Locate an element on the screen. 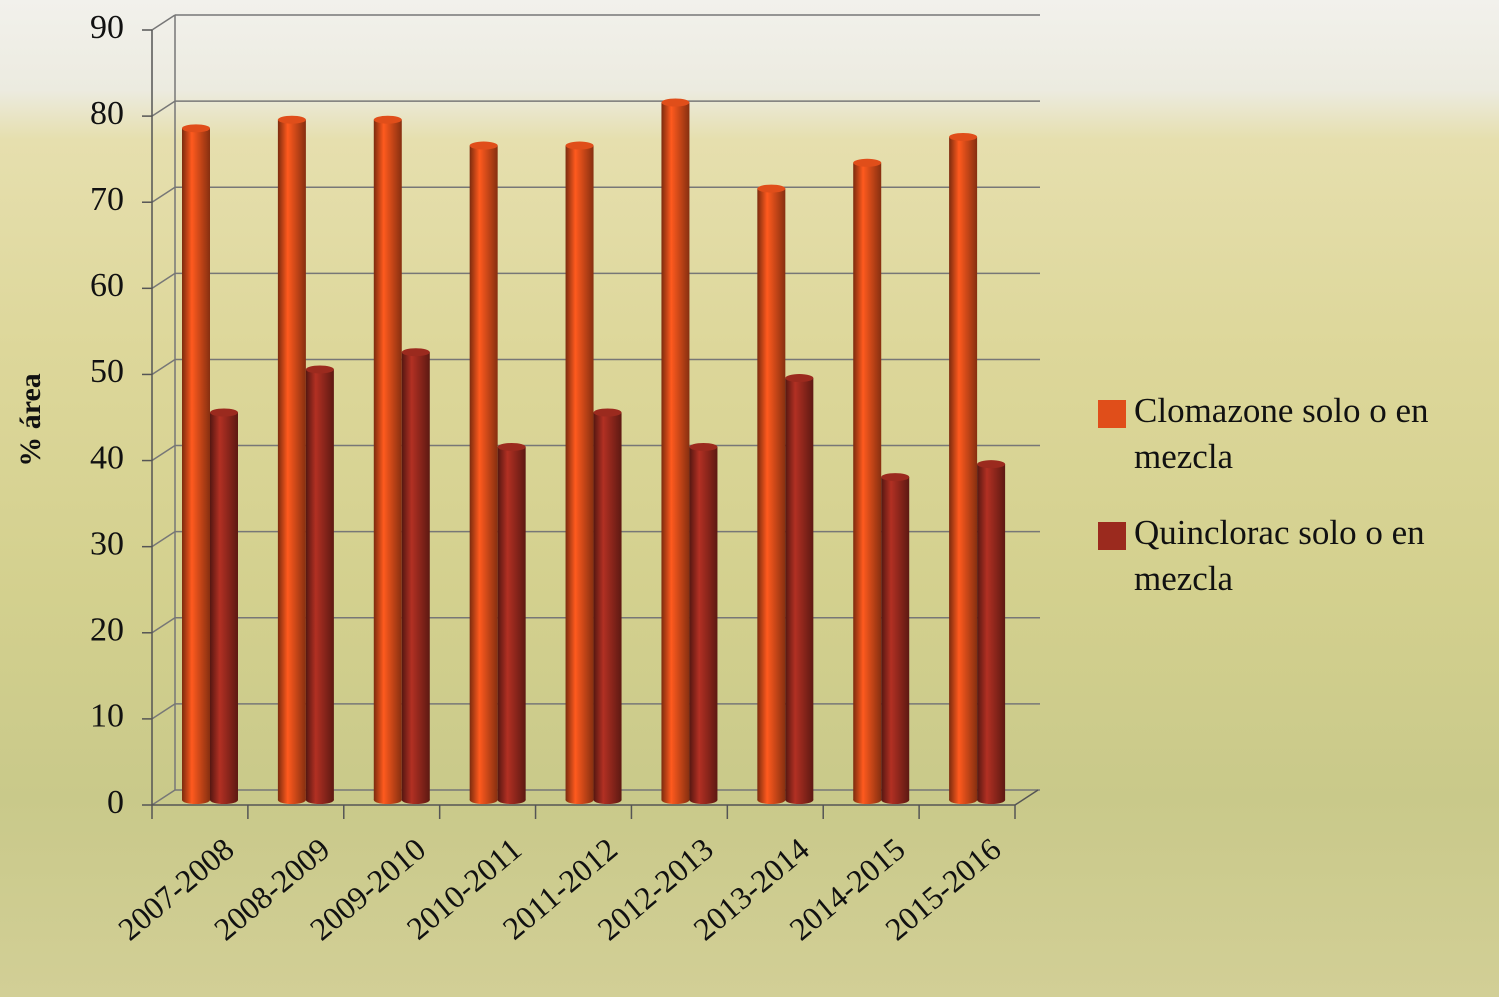 The image size is (1499, 997). y-tick-label: 70 is located at coordinates (107, 199).